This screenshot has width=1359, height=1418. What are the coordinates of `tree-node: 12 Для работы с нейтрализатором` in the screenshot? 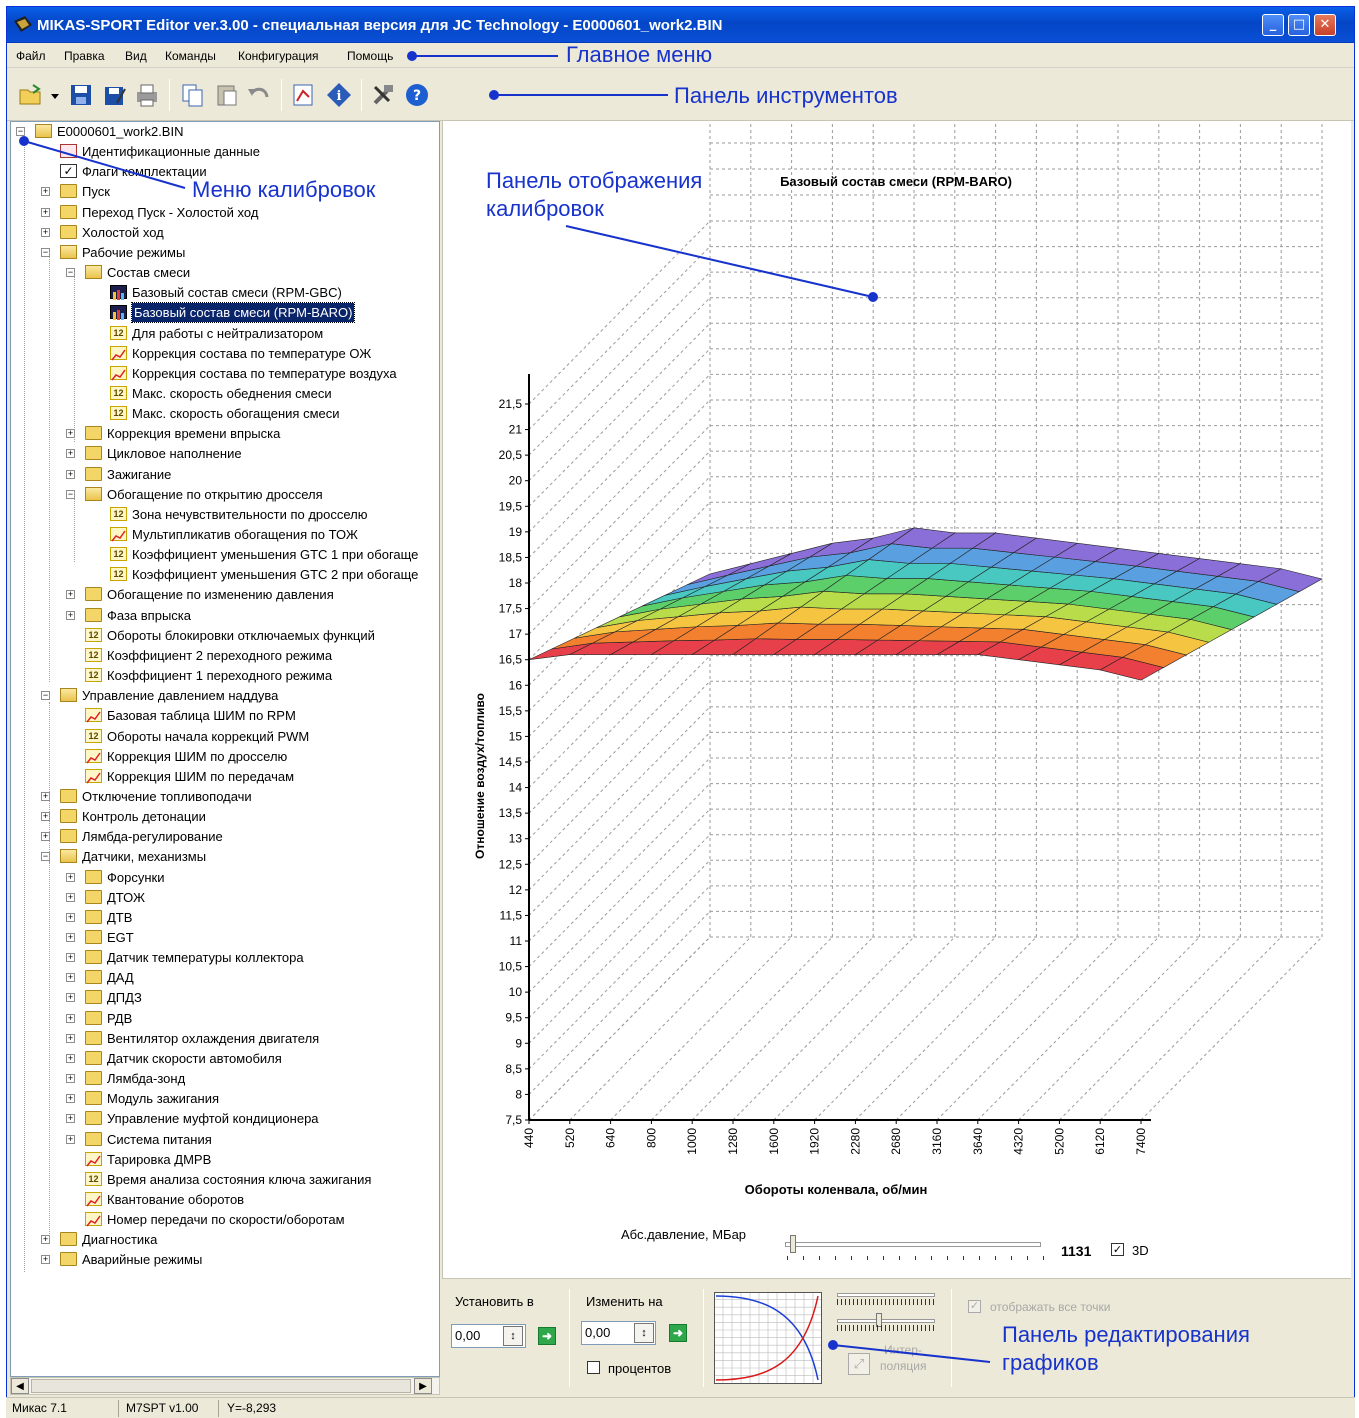 It's located at (225, 333).